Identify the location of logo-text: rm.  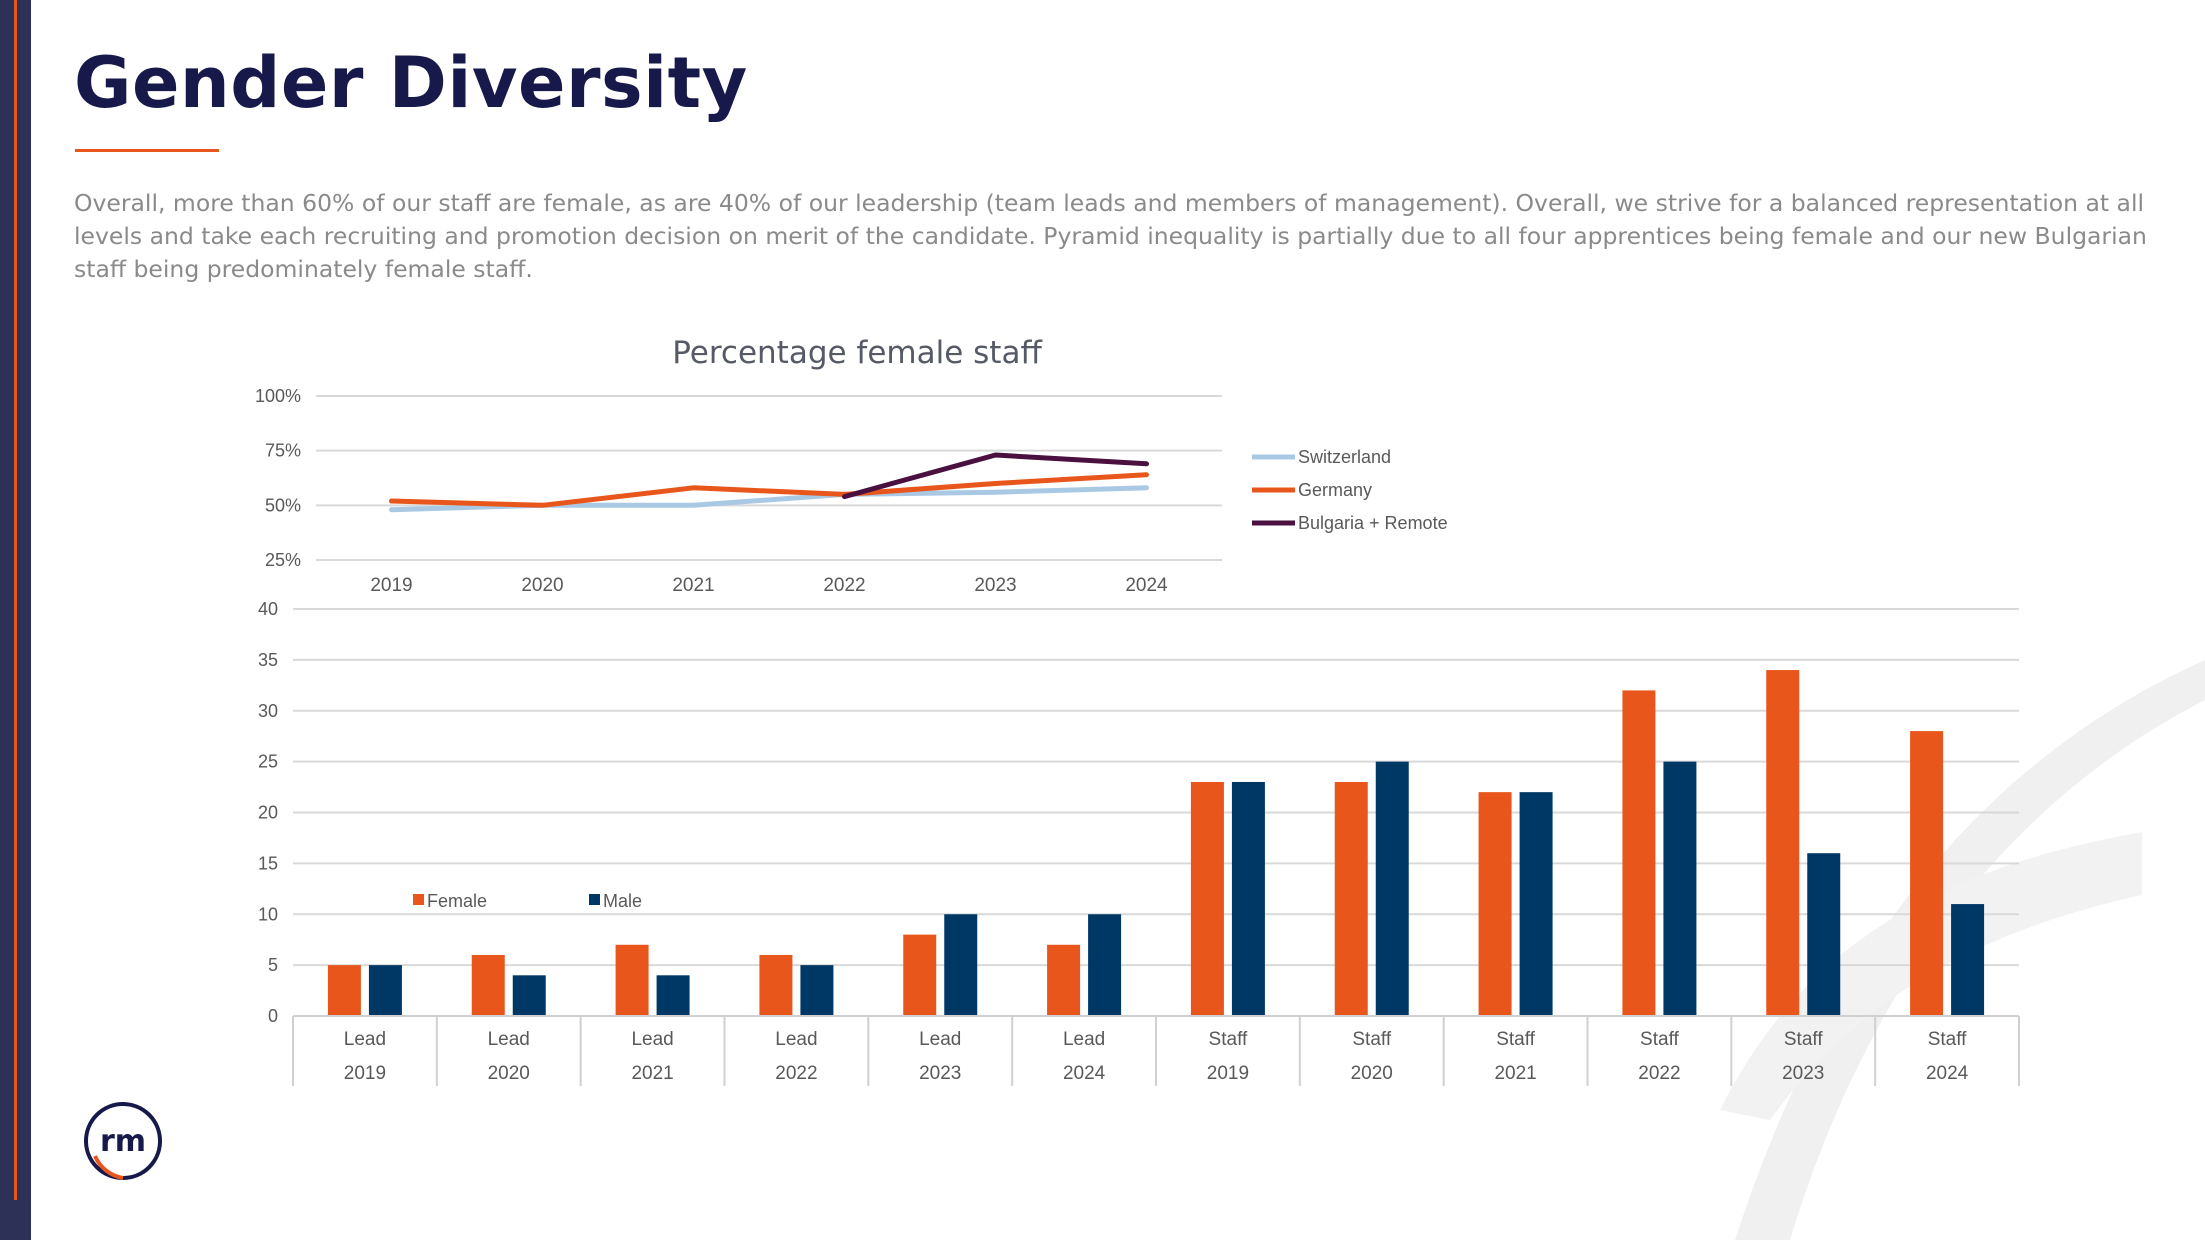
(123, 1141).